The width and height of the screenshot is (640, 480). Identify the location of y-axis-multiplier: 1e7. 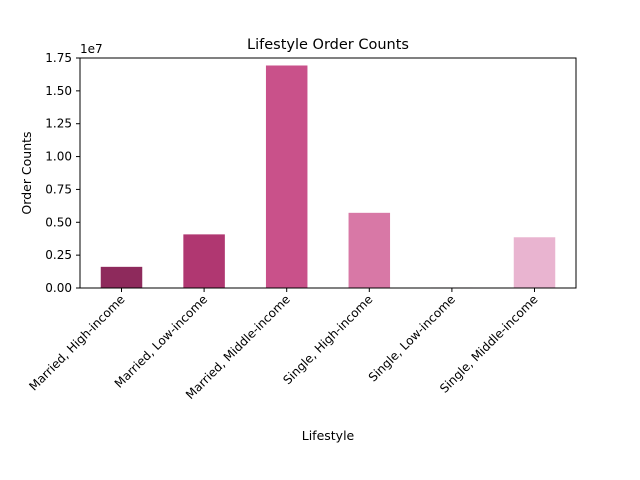
(91, 49).